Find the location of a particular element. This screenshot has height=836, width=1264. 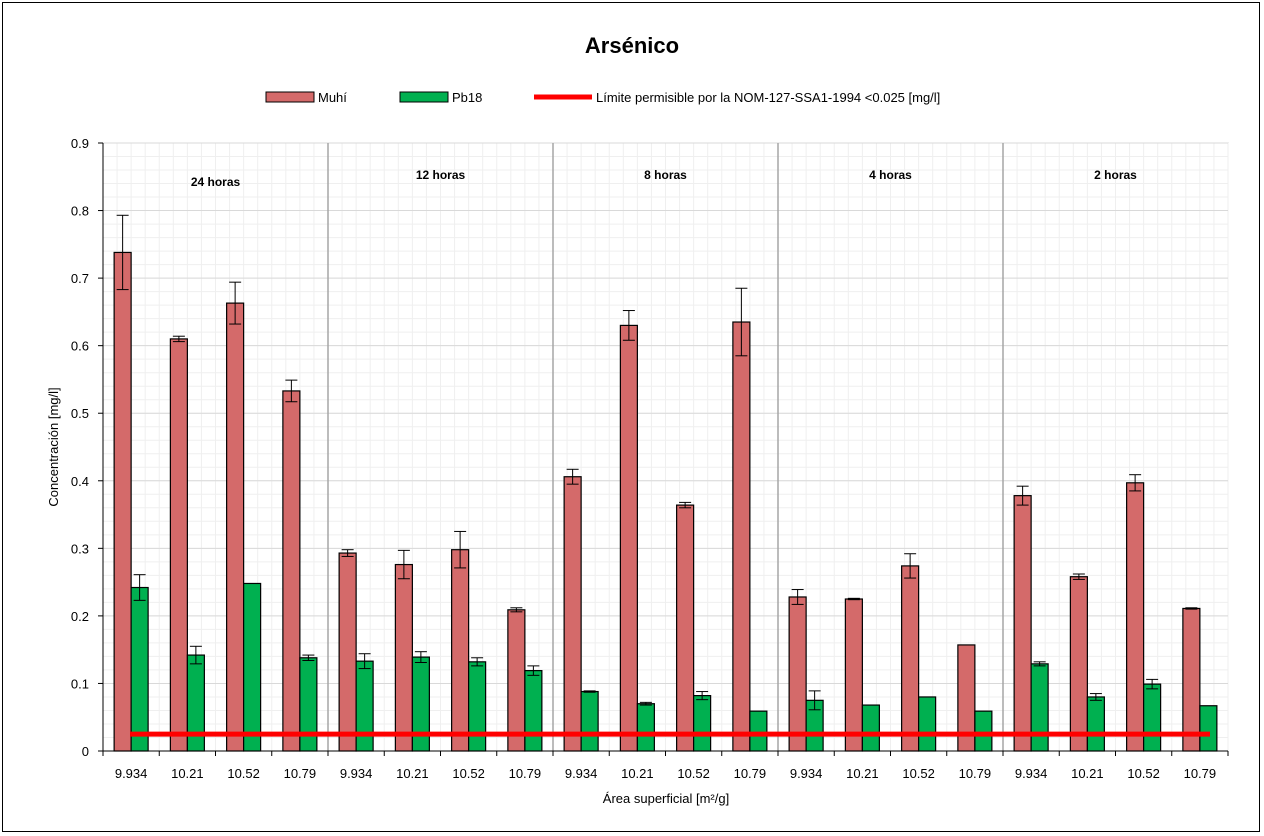

y-tick-label: 0.8 is located at coordinates (80, 211).